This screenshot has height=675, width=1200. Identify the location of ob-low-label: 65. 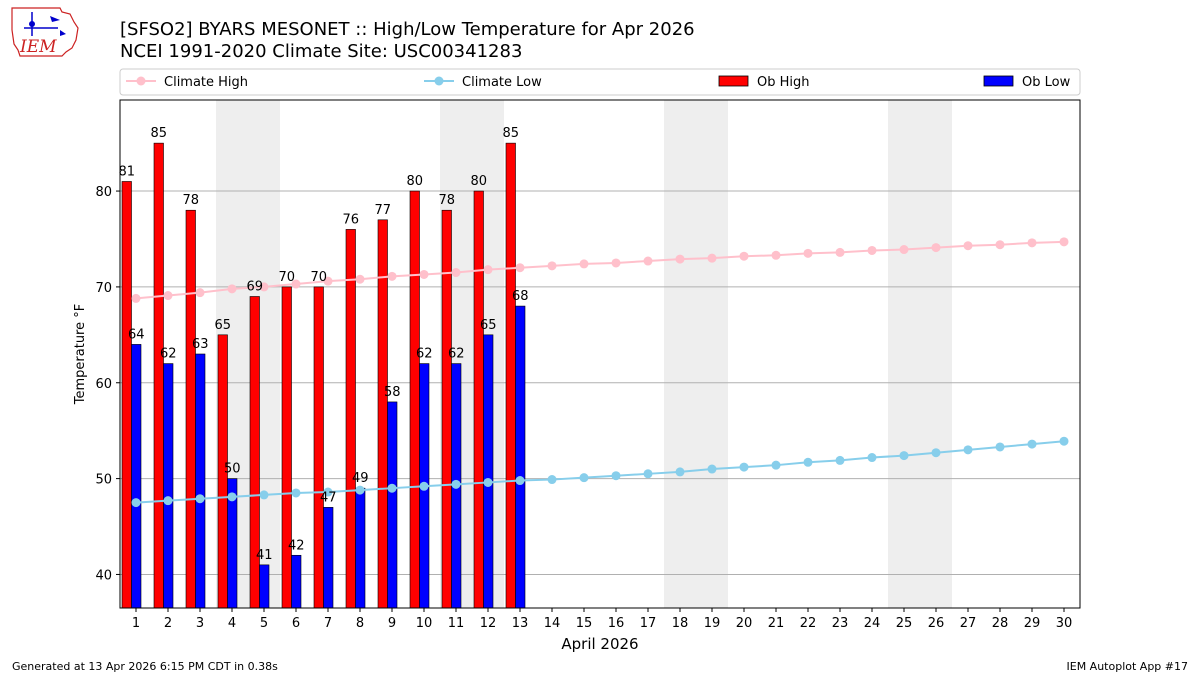
(488, 325).